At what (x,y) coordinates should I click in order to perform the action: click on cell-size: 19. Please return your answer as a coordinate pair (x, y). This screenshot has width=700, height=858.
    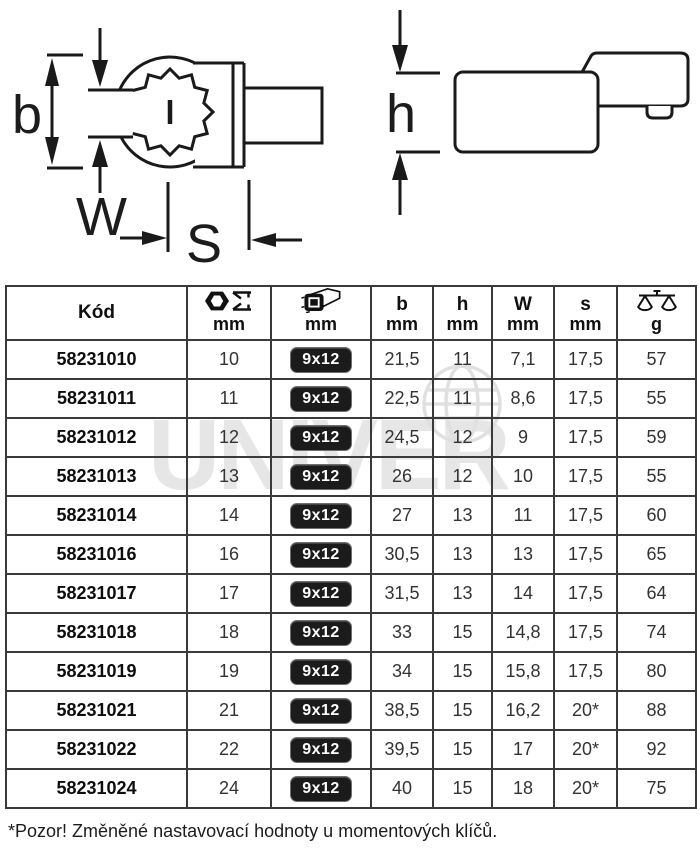
    Looking at the image, I should click on (229, 671).